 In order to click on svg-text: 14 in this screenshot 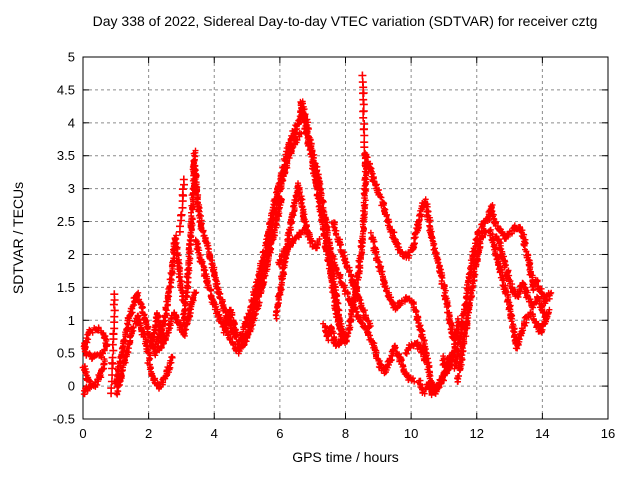, I will do `click(542, 433)`.